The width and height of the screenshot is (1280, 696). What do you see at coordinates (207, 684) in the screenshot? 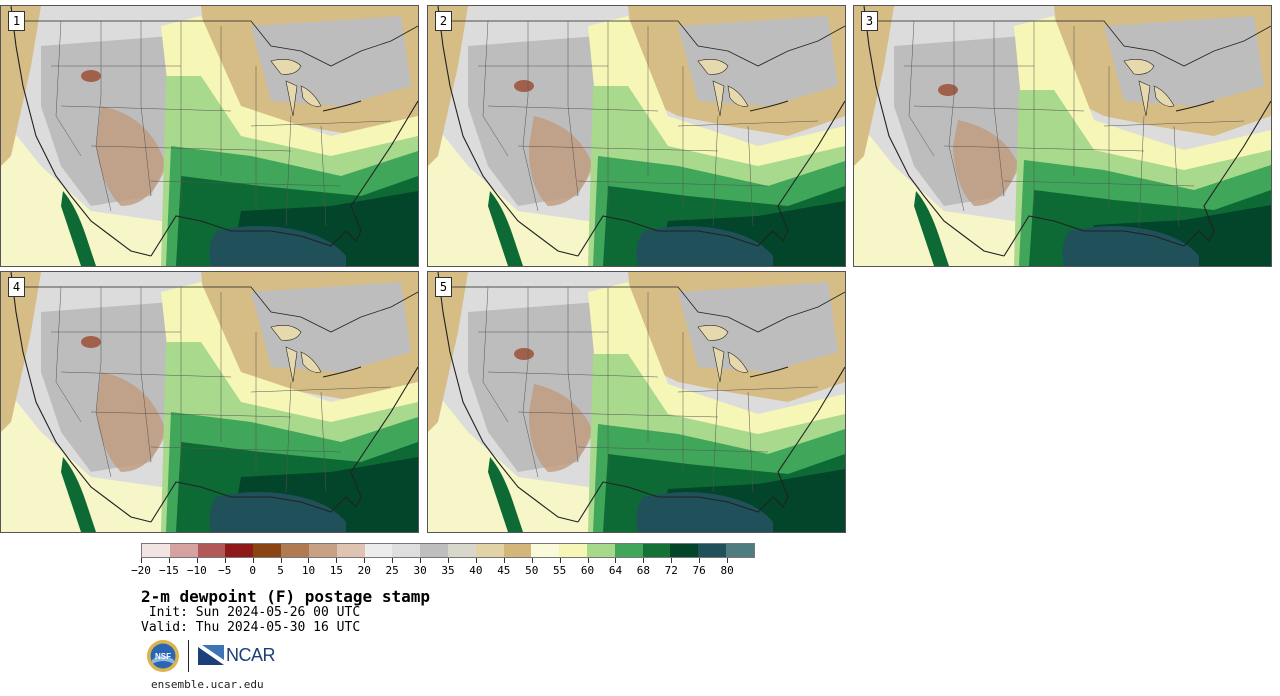
I see `website-url: ensemble.ucar.edu` at bounding box center [207, 684].